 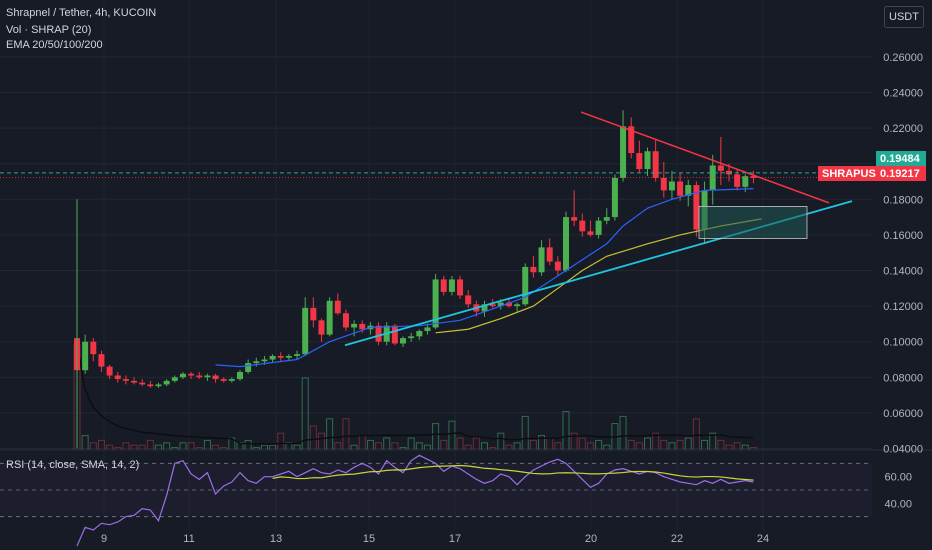 I want to click on price-tick-label: 0.16000, so click(x=903, y=236).